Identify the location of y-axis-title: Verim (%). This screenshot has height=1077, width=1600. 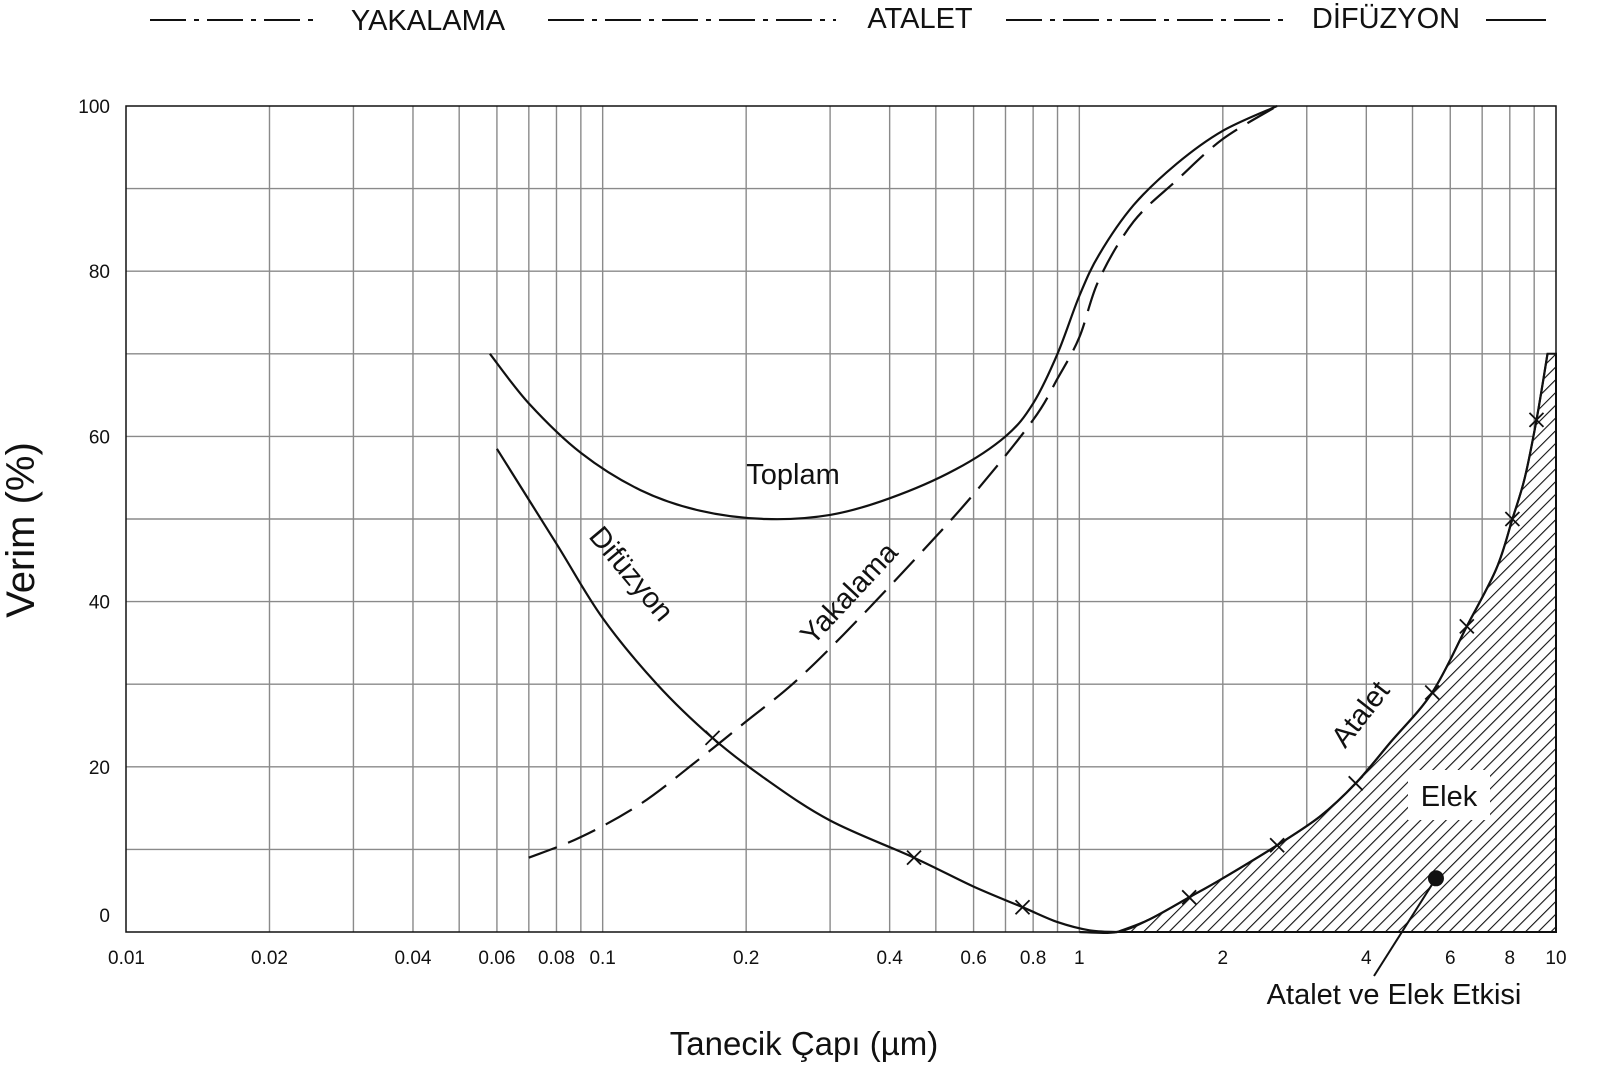
(21, 530).